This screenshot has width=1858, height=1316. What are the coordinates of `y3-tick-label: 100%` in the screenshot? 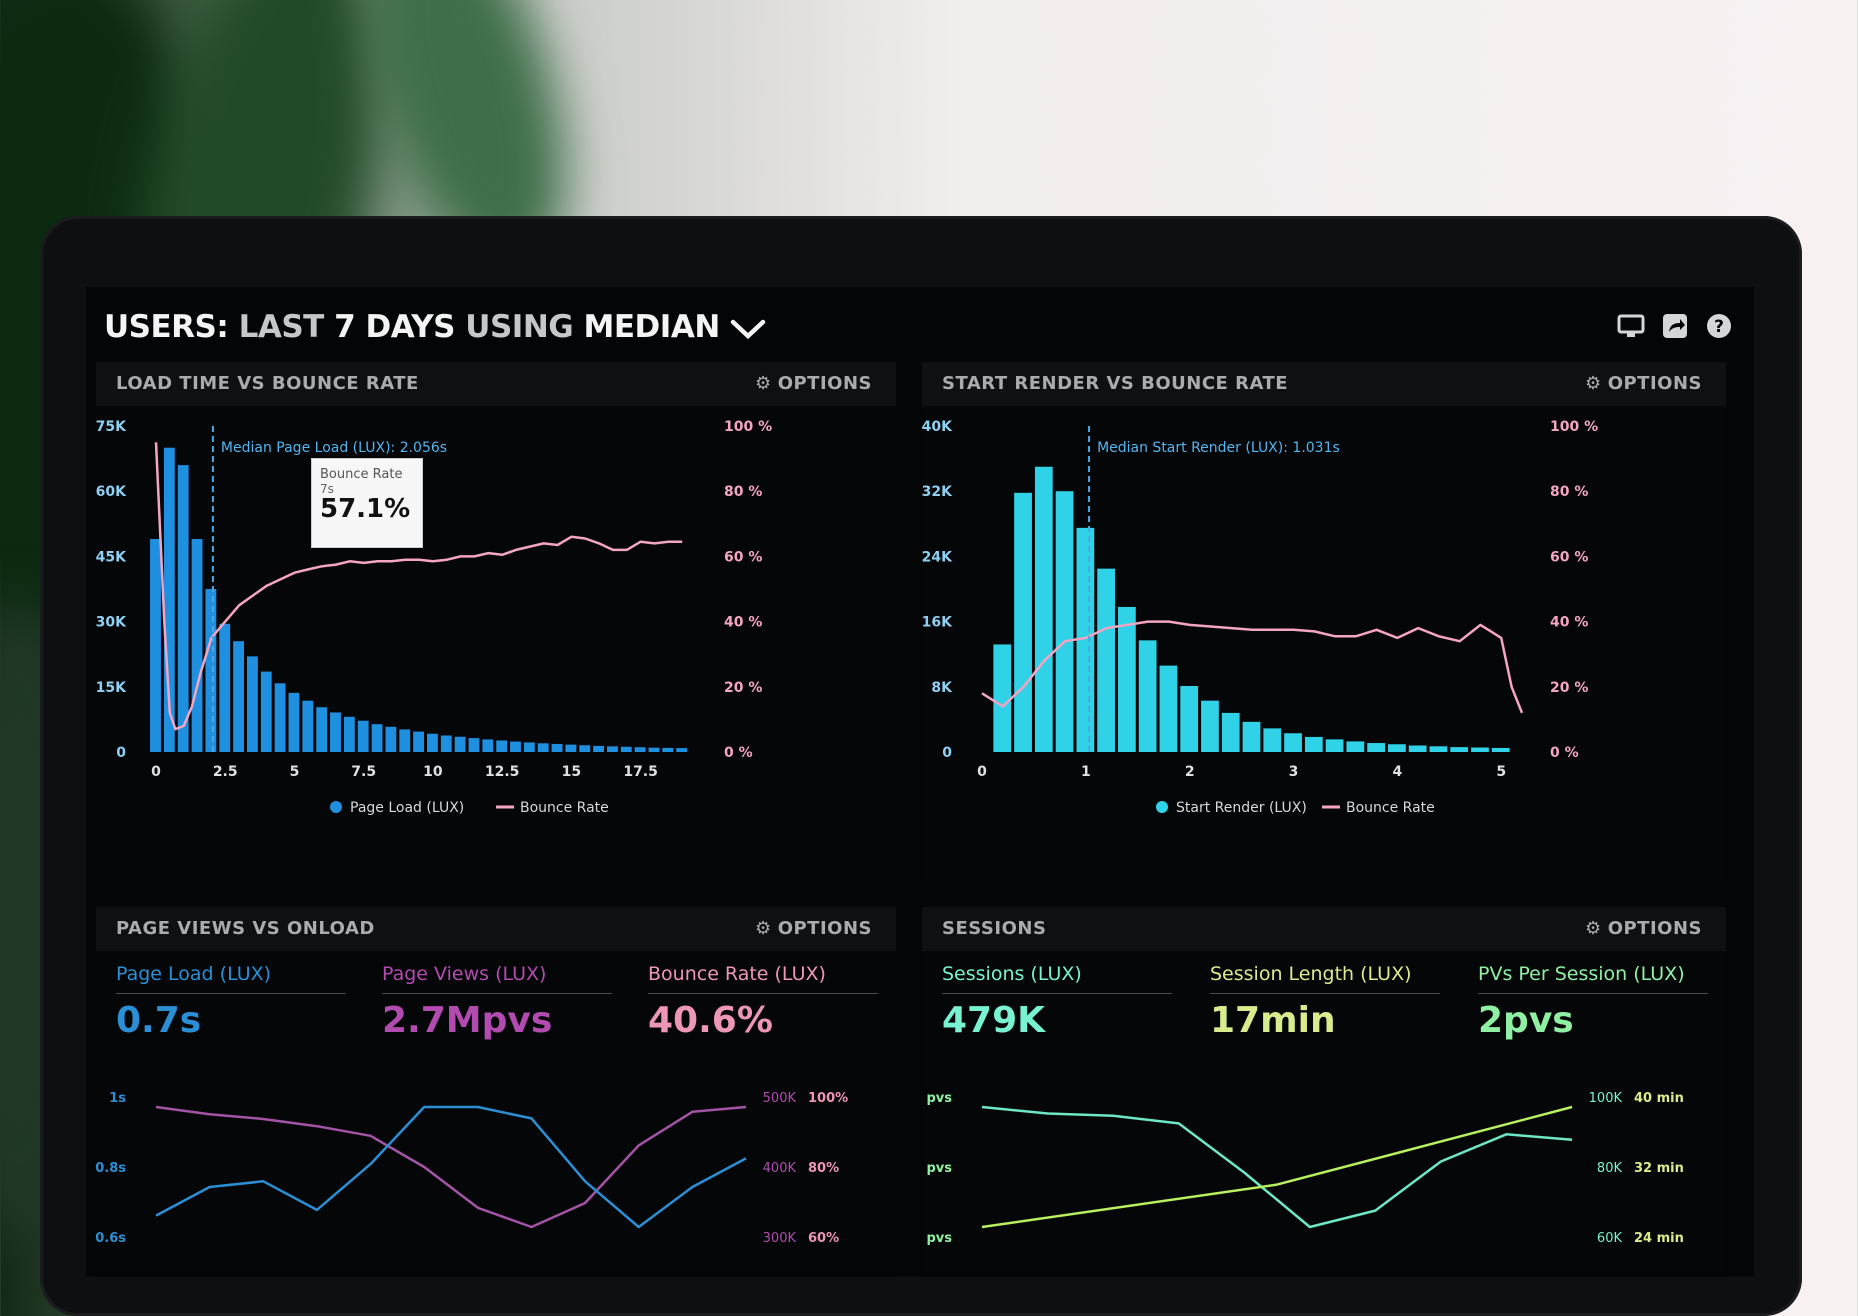 It's located at (828, 1098).